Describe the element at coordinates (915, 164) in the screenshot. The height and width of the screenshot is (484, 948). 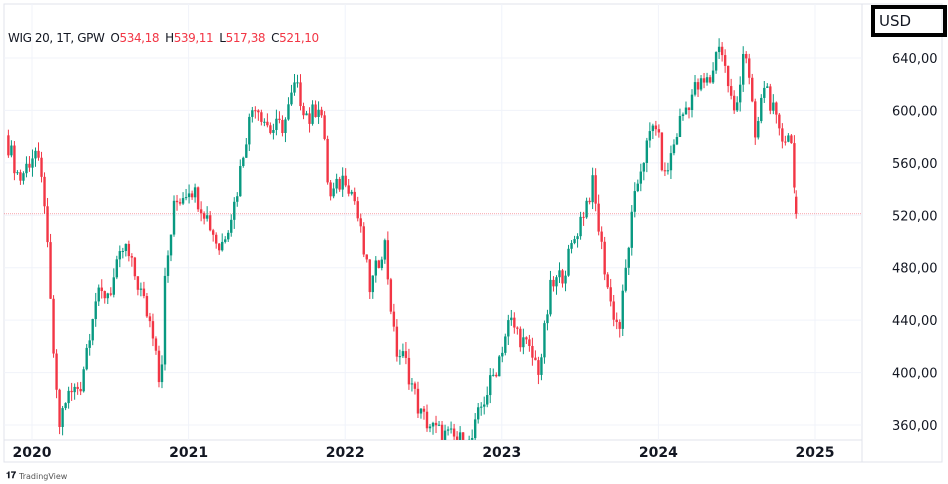
I see `y-tick-label: 560,00` at that location.